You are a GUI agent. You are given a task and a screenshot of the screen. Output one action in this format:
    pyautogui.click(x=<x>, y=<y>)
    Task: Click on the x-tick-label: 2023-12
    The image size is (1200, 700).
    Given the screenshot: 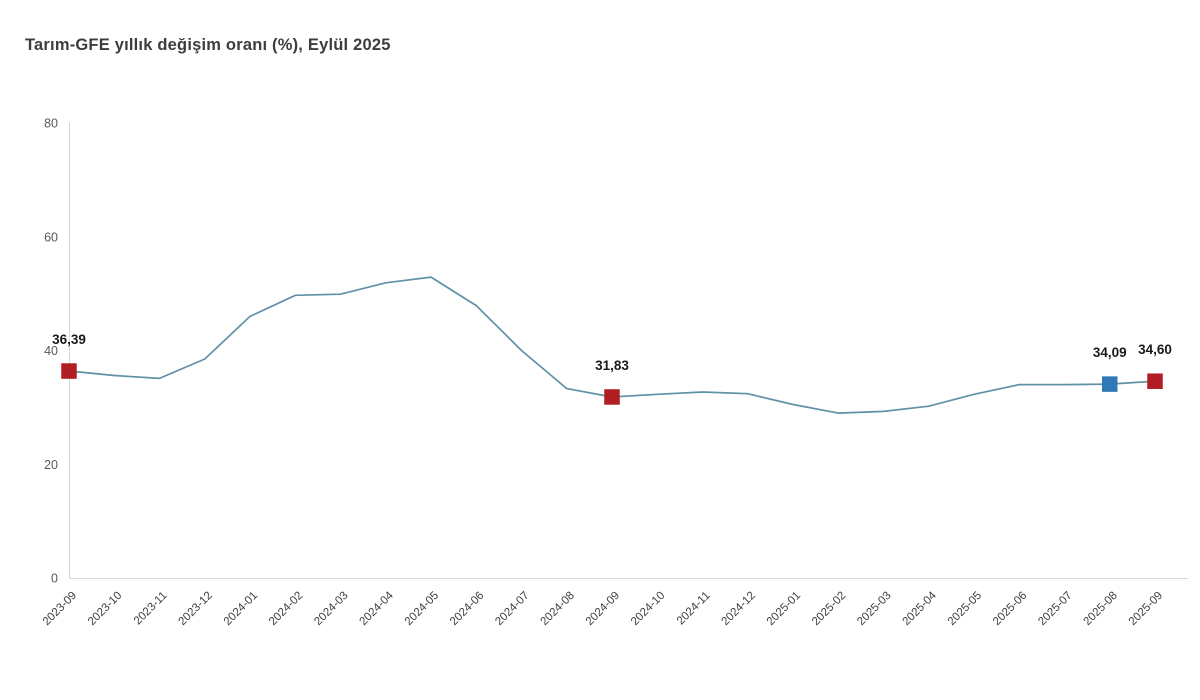 What is the action you would take?
    pyautogui.click(x=196, y=609)
    